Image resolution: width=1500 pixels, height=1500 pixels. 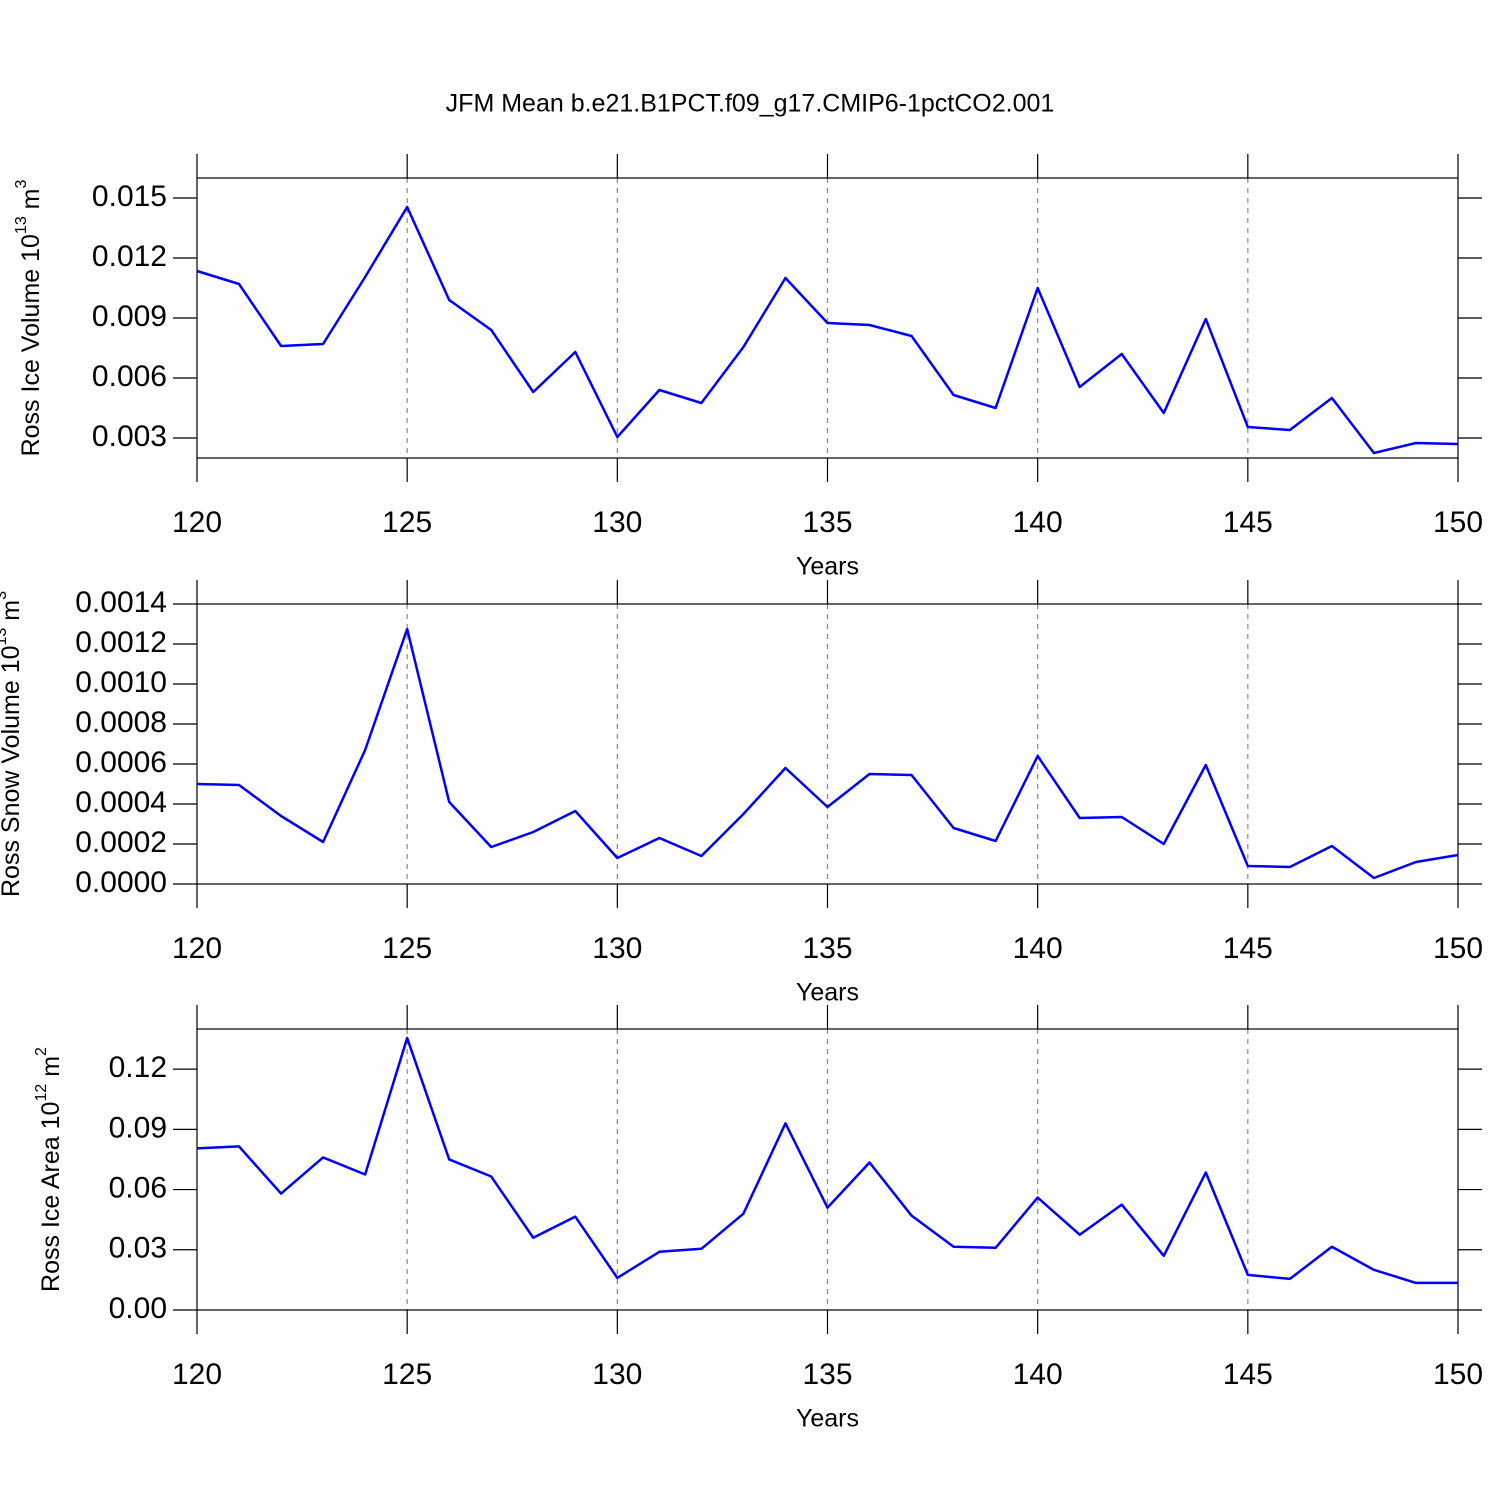 I want to click on y-tick-label: 0.0004, so click(x=121, y=802).